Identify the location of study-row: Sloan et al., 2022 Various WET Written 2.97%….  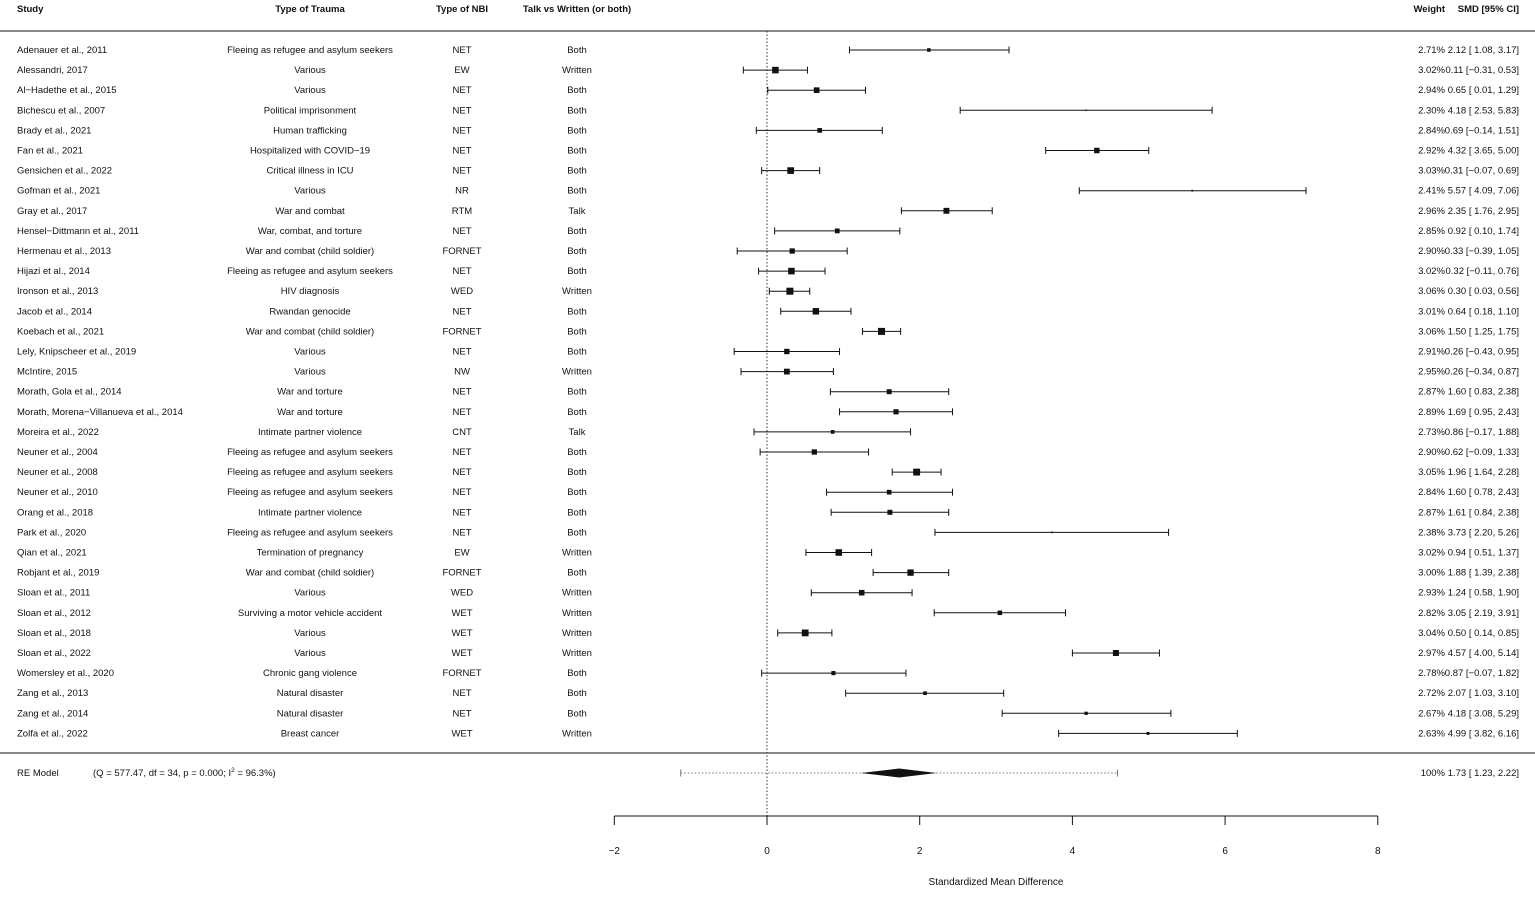
(768, 653).